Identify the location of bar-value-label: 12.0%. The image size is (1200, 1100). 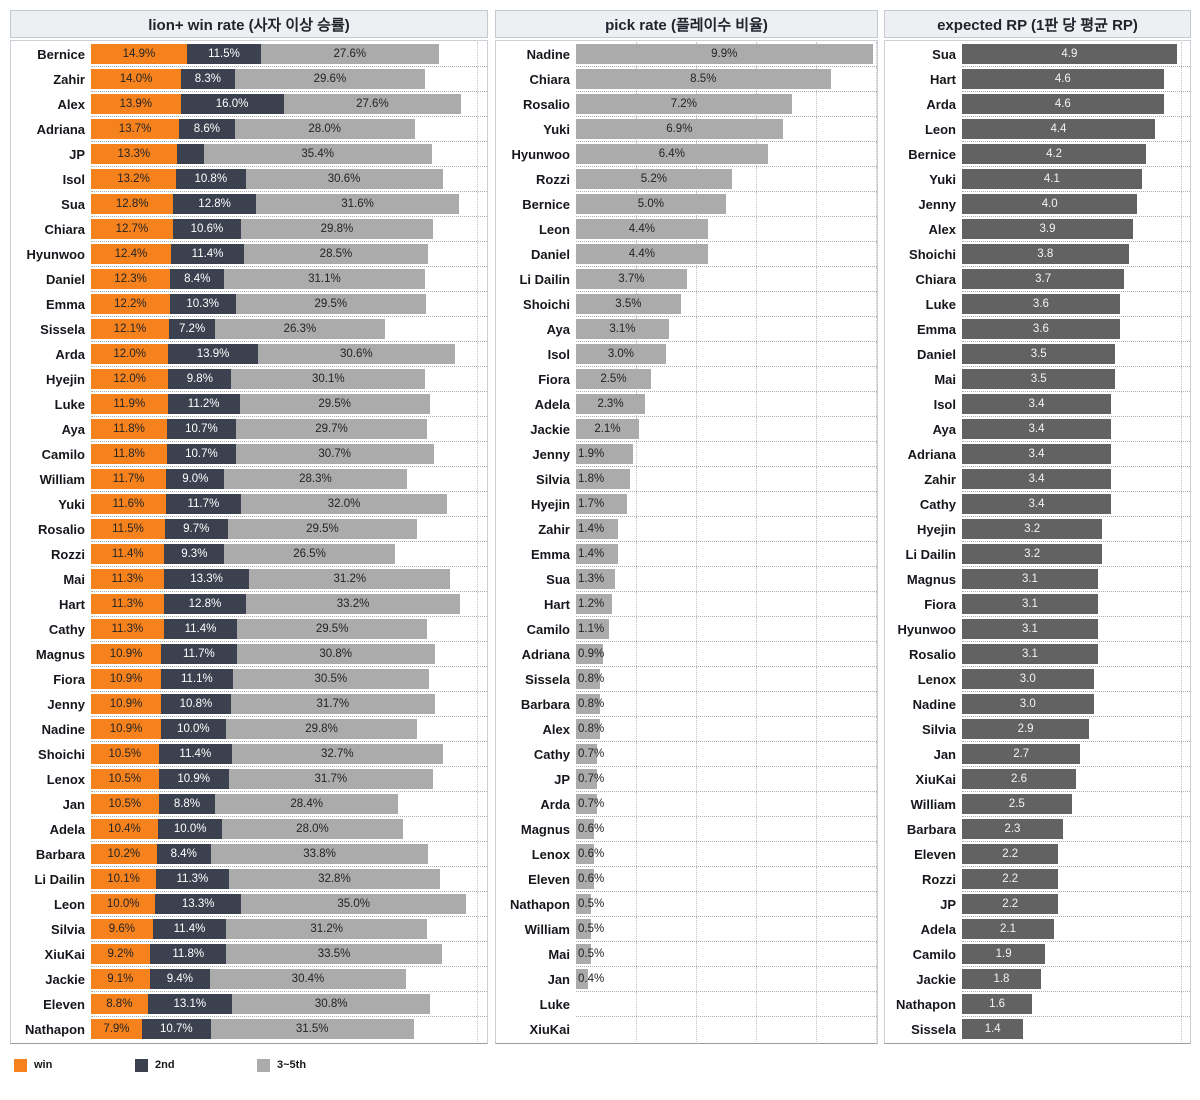
(129, 354).